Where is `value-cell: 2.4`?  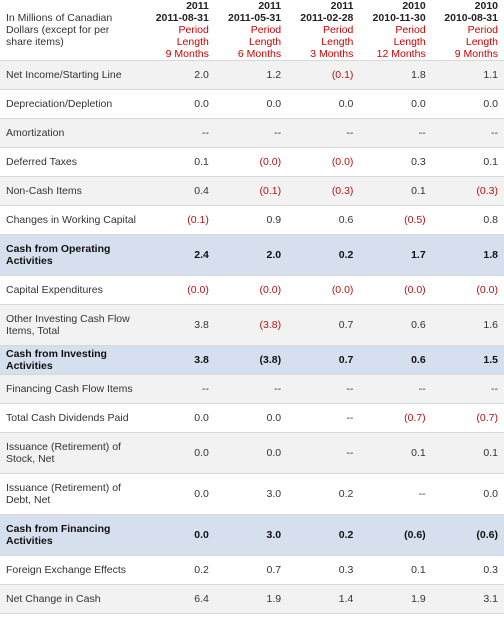
value-cell: 2.4 is located at coordinates (178, 255).